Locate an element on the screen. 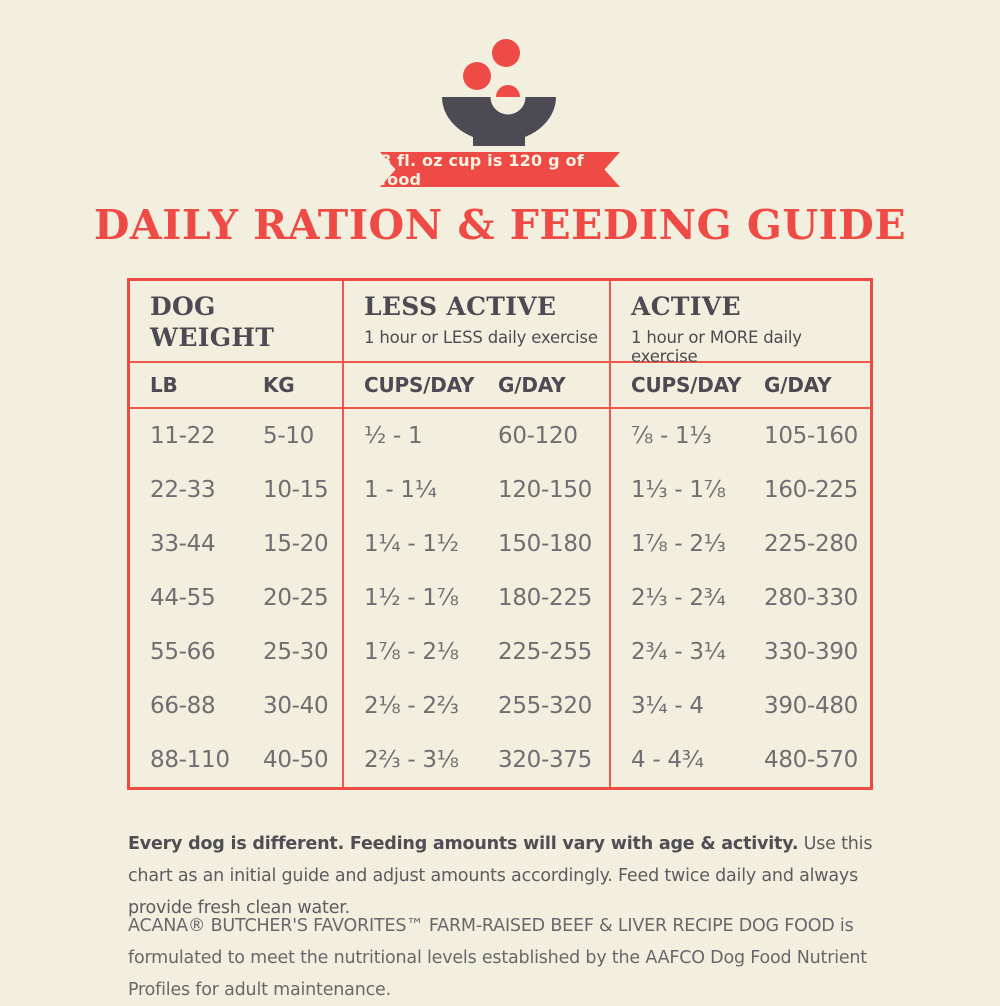  table-cell: 10-15 is located at coordinates (293, 490).